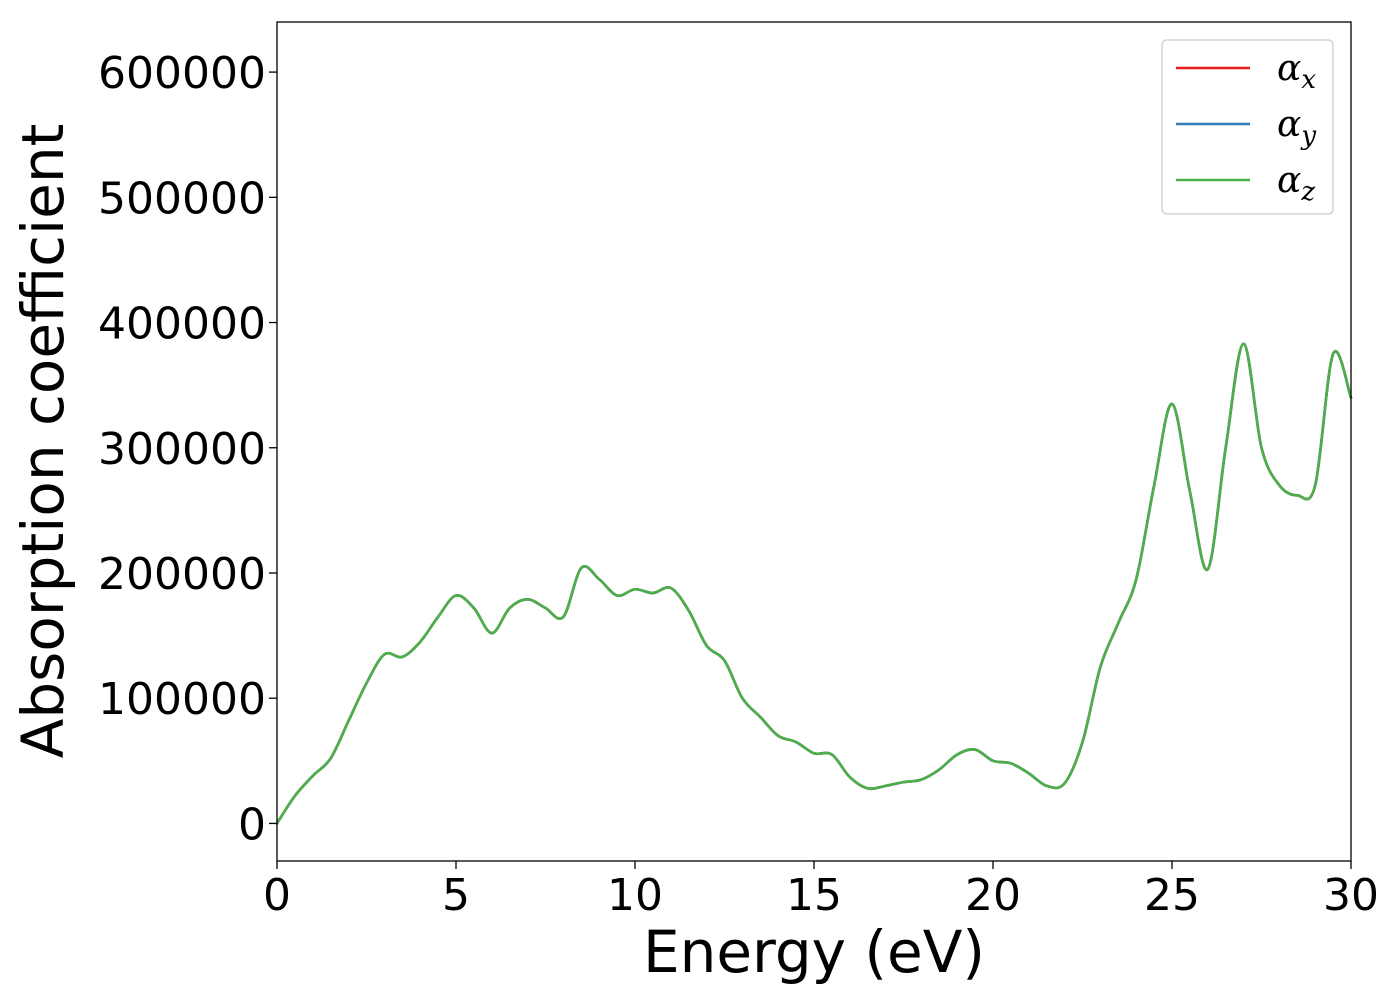 This screenshot has width=1400, height=1000. Describe the element at coordinates (182, 324) in the screenshot. I see `y-tick-label: 400000` at that location.